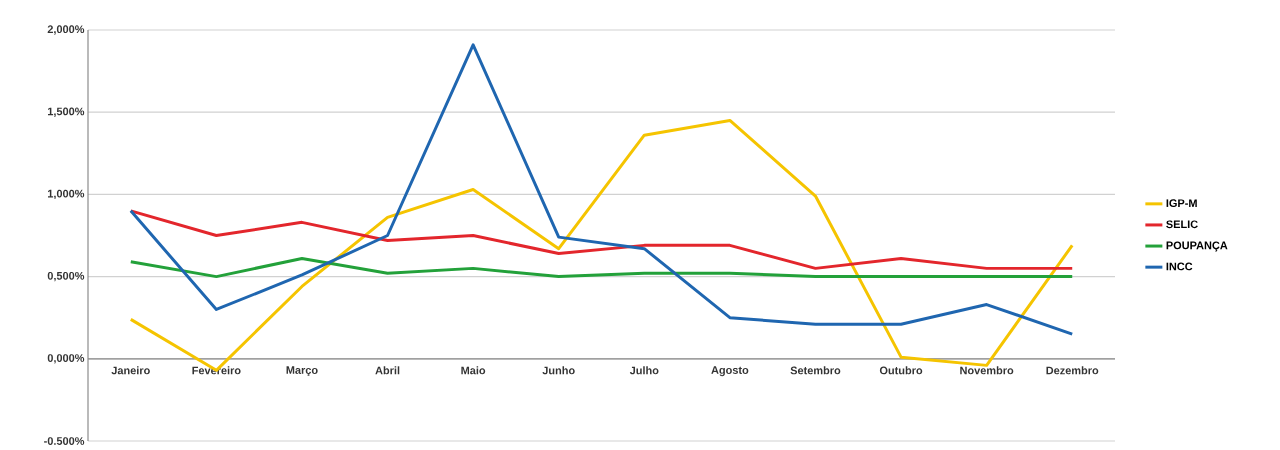 The height and width of the screenshot is (450, 1280). Describe the element at coordinates (987, 370) in the screenshot. I see `x-tick-label: Novembro` at that location.